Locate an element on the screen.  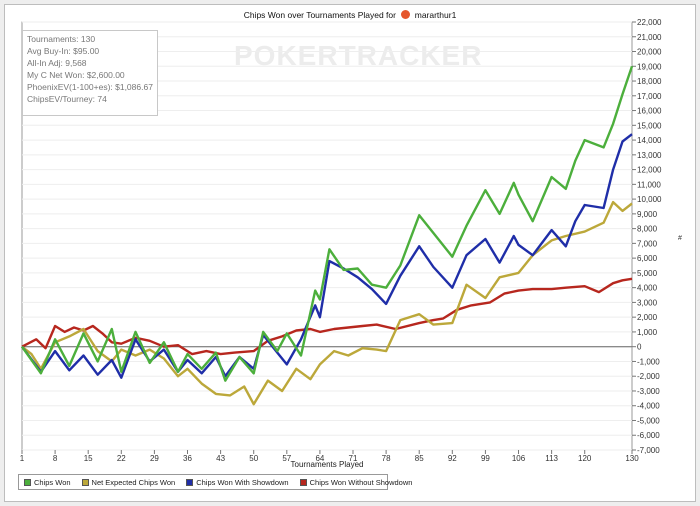
y-tick-label: 7,000 is located at coordinates (647, 243).